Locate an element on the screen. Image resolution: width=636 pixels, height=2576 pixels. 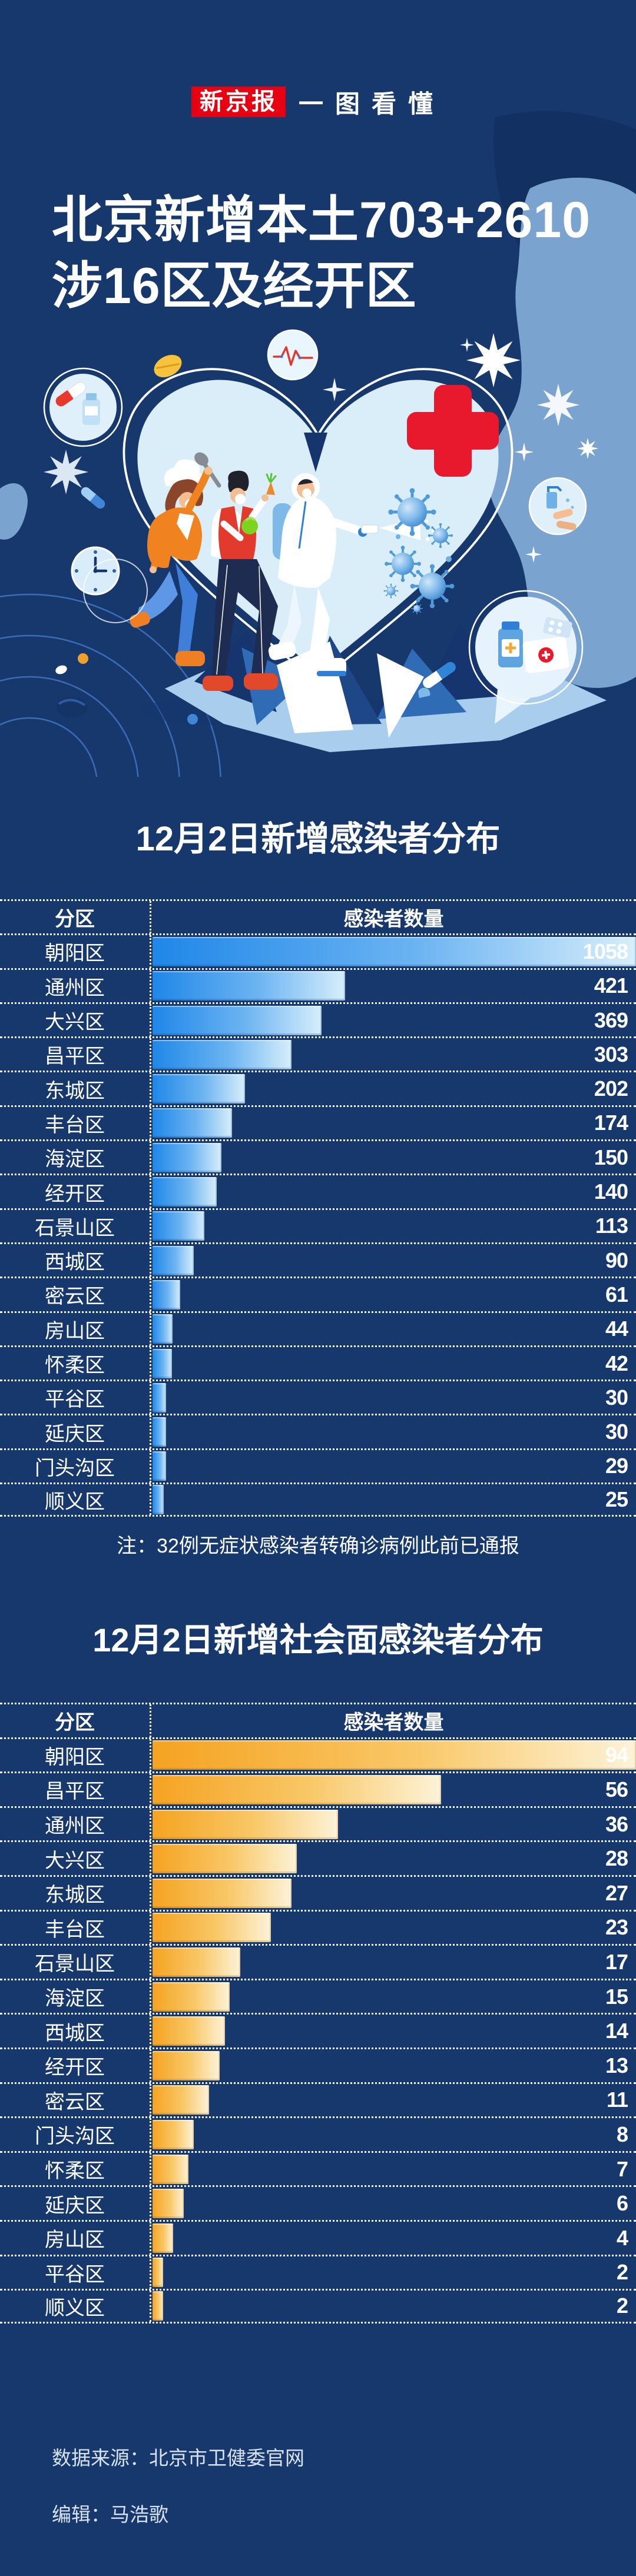
count-cell: 90 is located at coordinates (394, 1260).